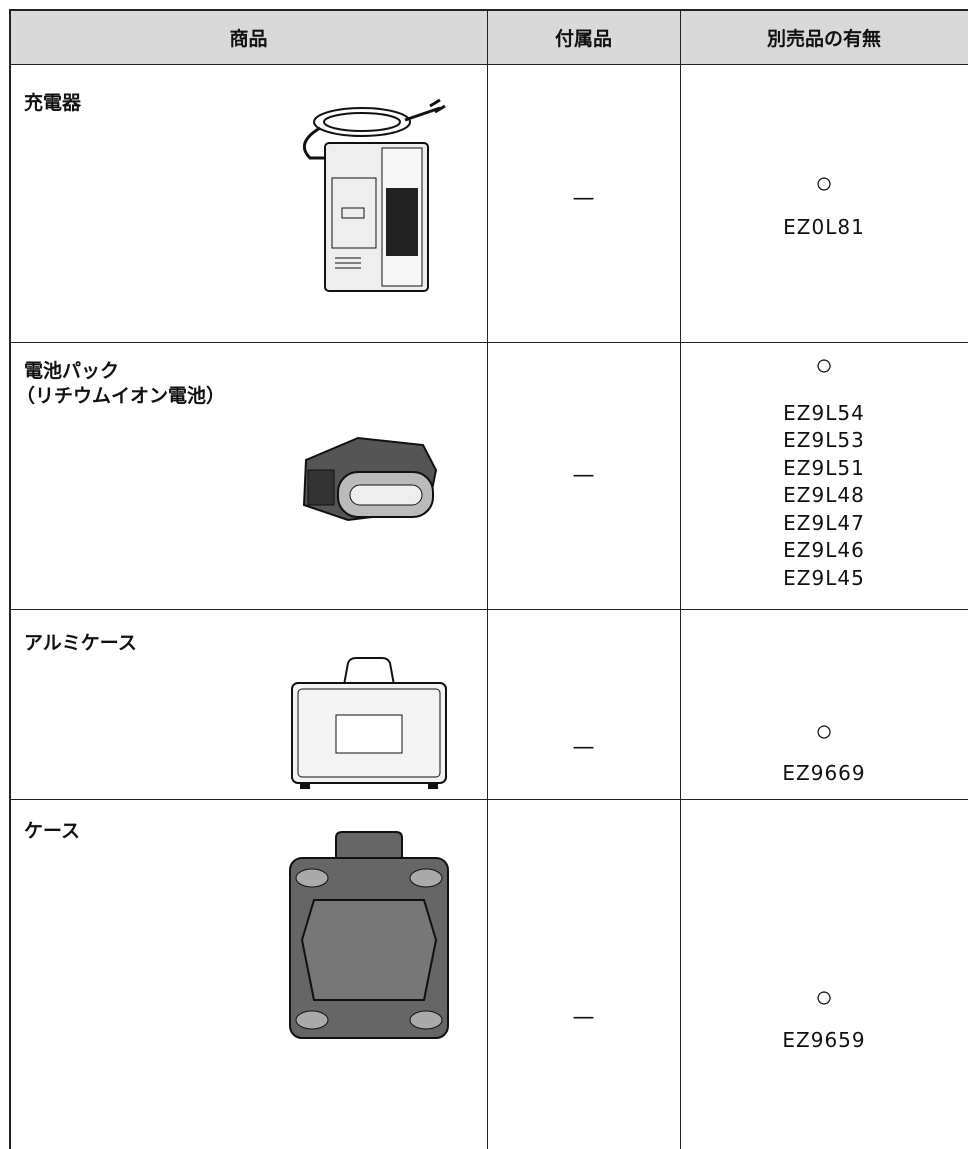 The image size is (968, 1149). Describe the element at coordinates (489, 37) in the screenshot. I see `header-background` at that location.